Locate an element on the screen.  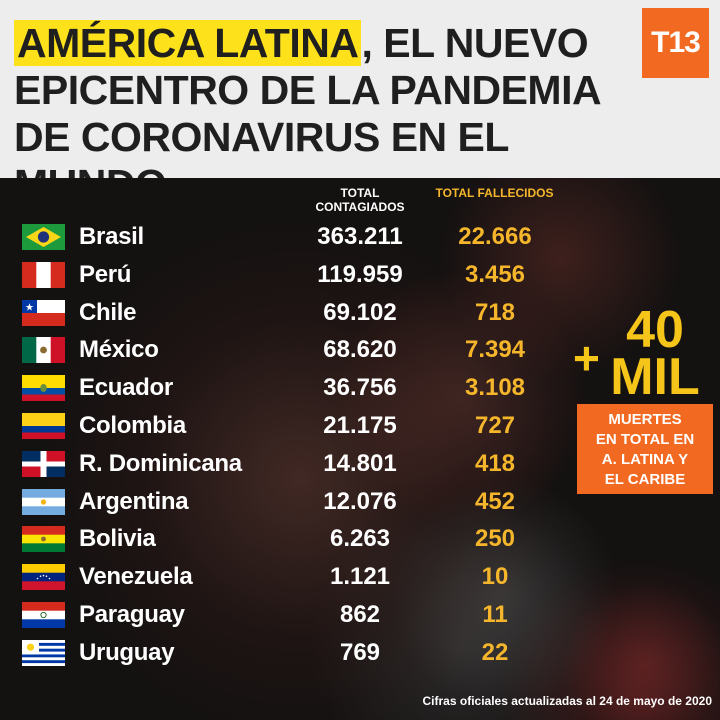
deaths-value: 250 is located at coordinates (495, 539).